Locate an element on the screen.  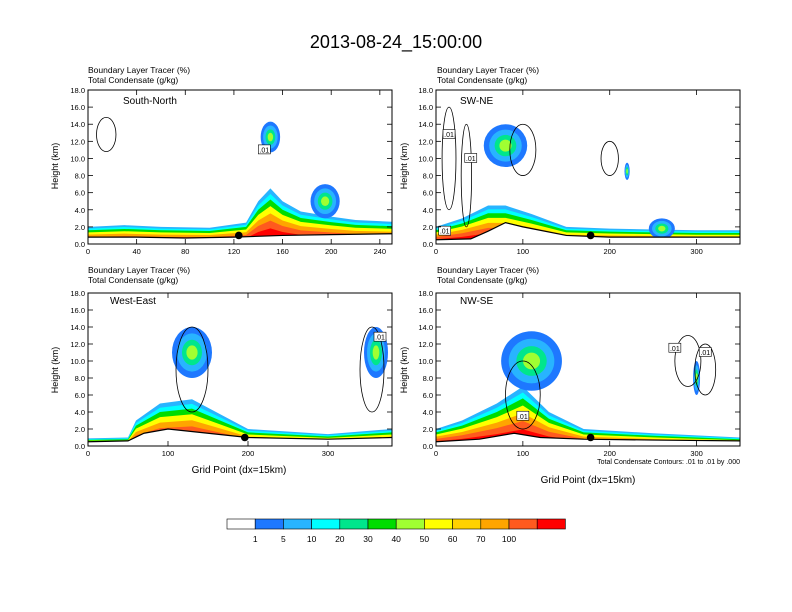
colorbar-label: 70 is located at coordinates (481, 539).